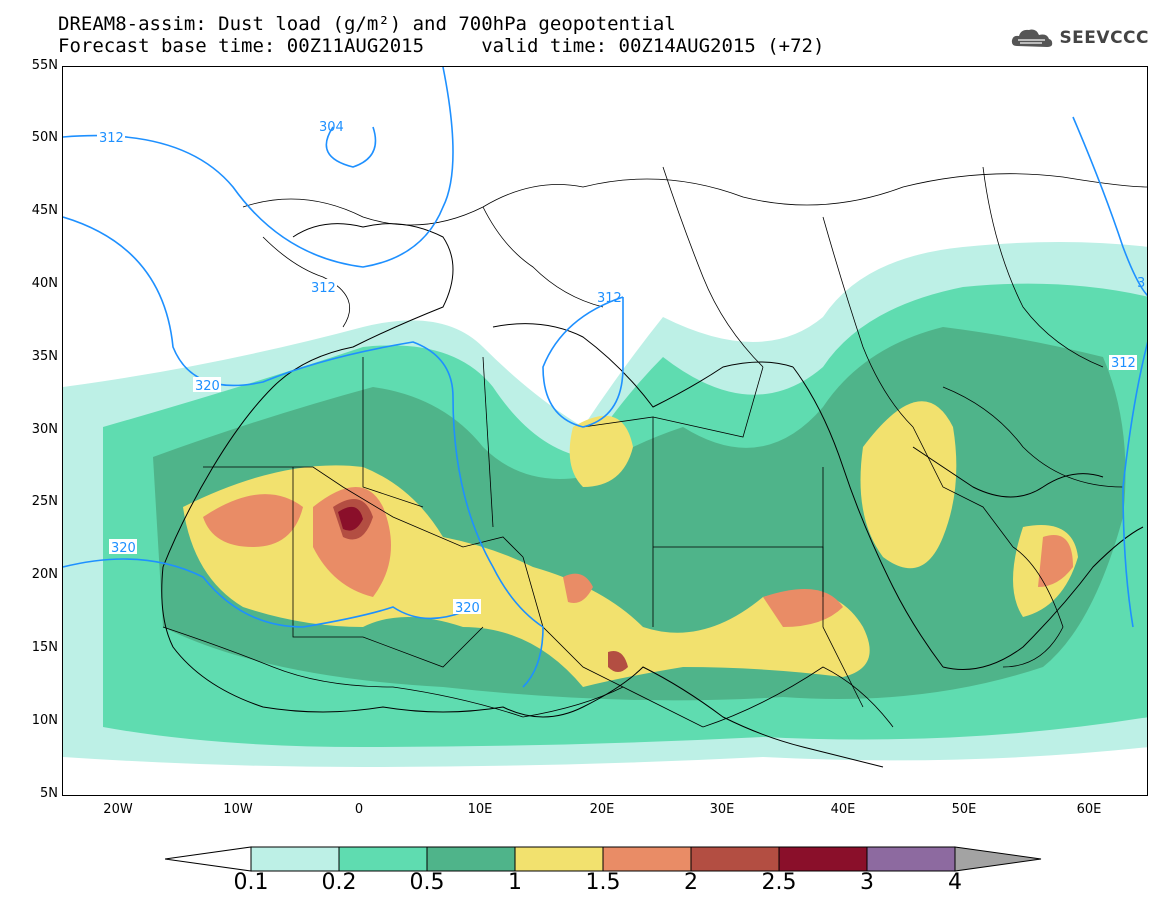 The height and width of the screenshot is (907, 1165). Describe the element at coordinates (238, 809) in the screenshot. I see `lon-label: 10W` at that location.